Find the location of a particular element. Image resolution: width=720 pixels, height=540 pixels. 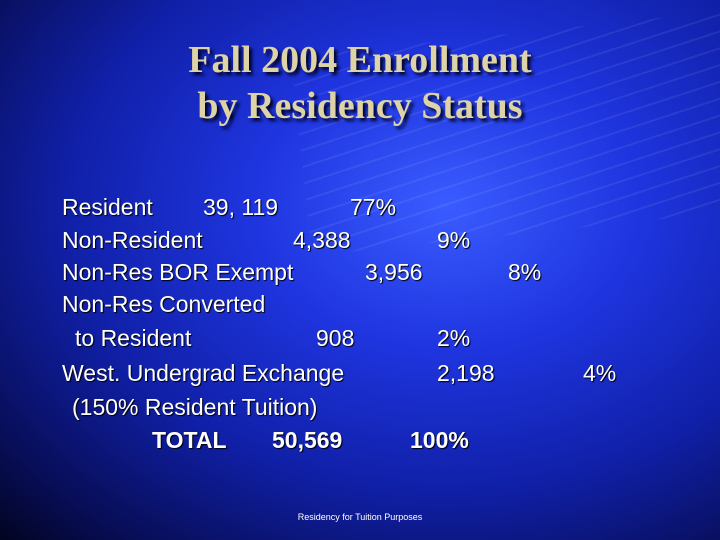

row-label: (150% Resident Tuition) is located at coordinates (195, 407).